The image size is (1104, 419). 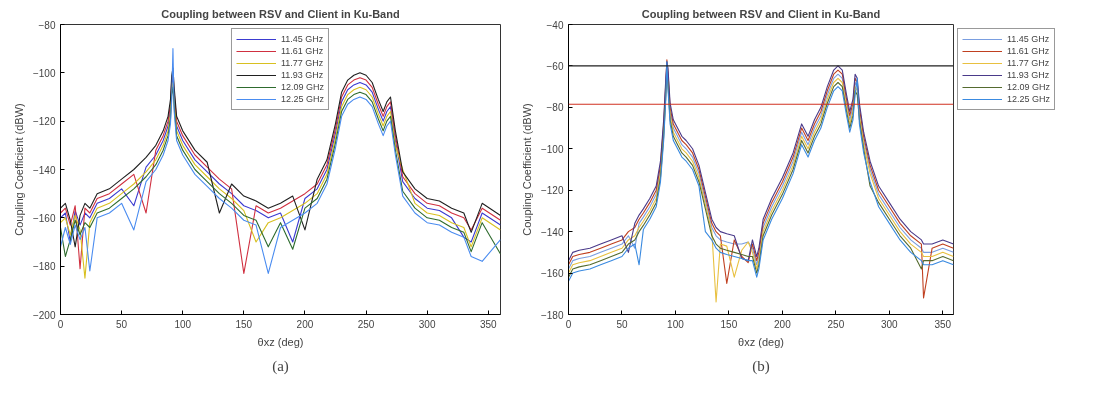 What do you see at coordinates (761, 366) in the screenshot?
I see `text: (b)` at bounding box center [761, 366].